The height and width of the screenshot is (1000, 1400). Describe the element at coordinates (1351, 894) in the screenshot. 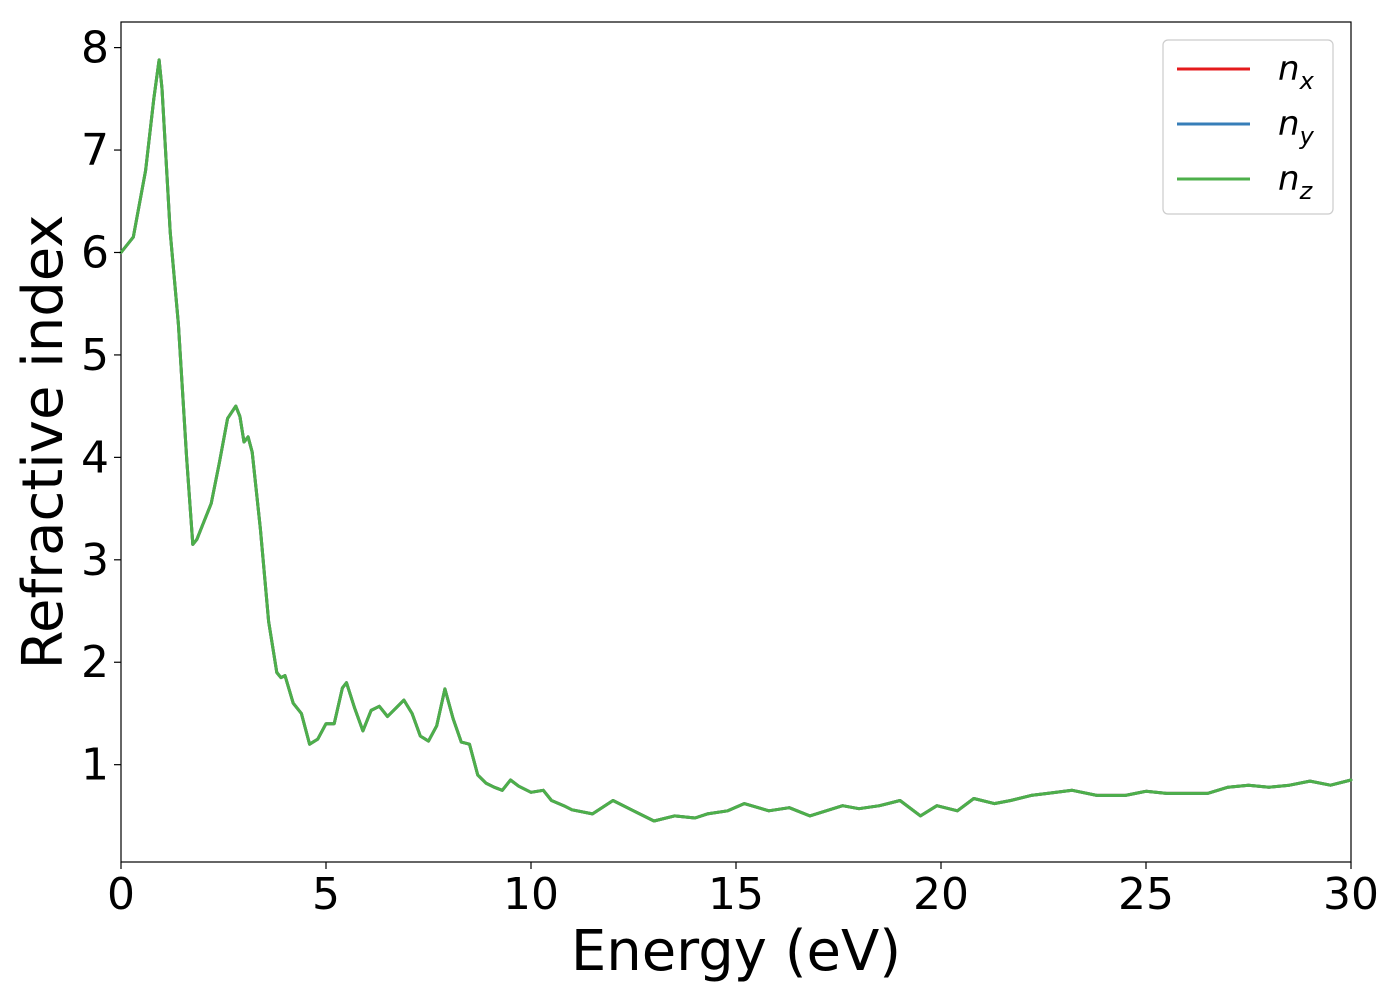

I see `x-tick-label: 30` at that location.